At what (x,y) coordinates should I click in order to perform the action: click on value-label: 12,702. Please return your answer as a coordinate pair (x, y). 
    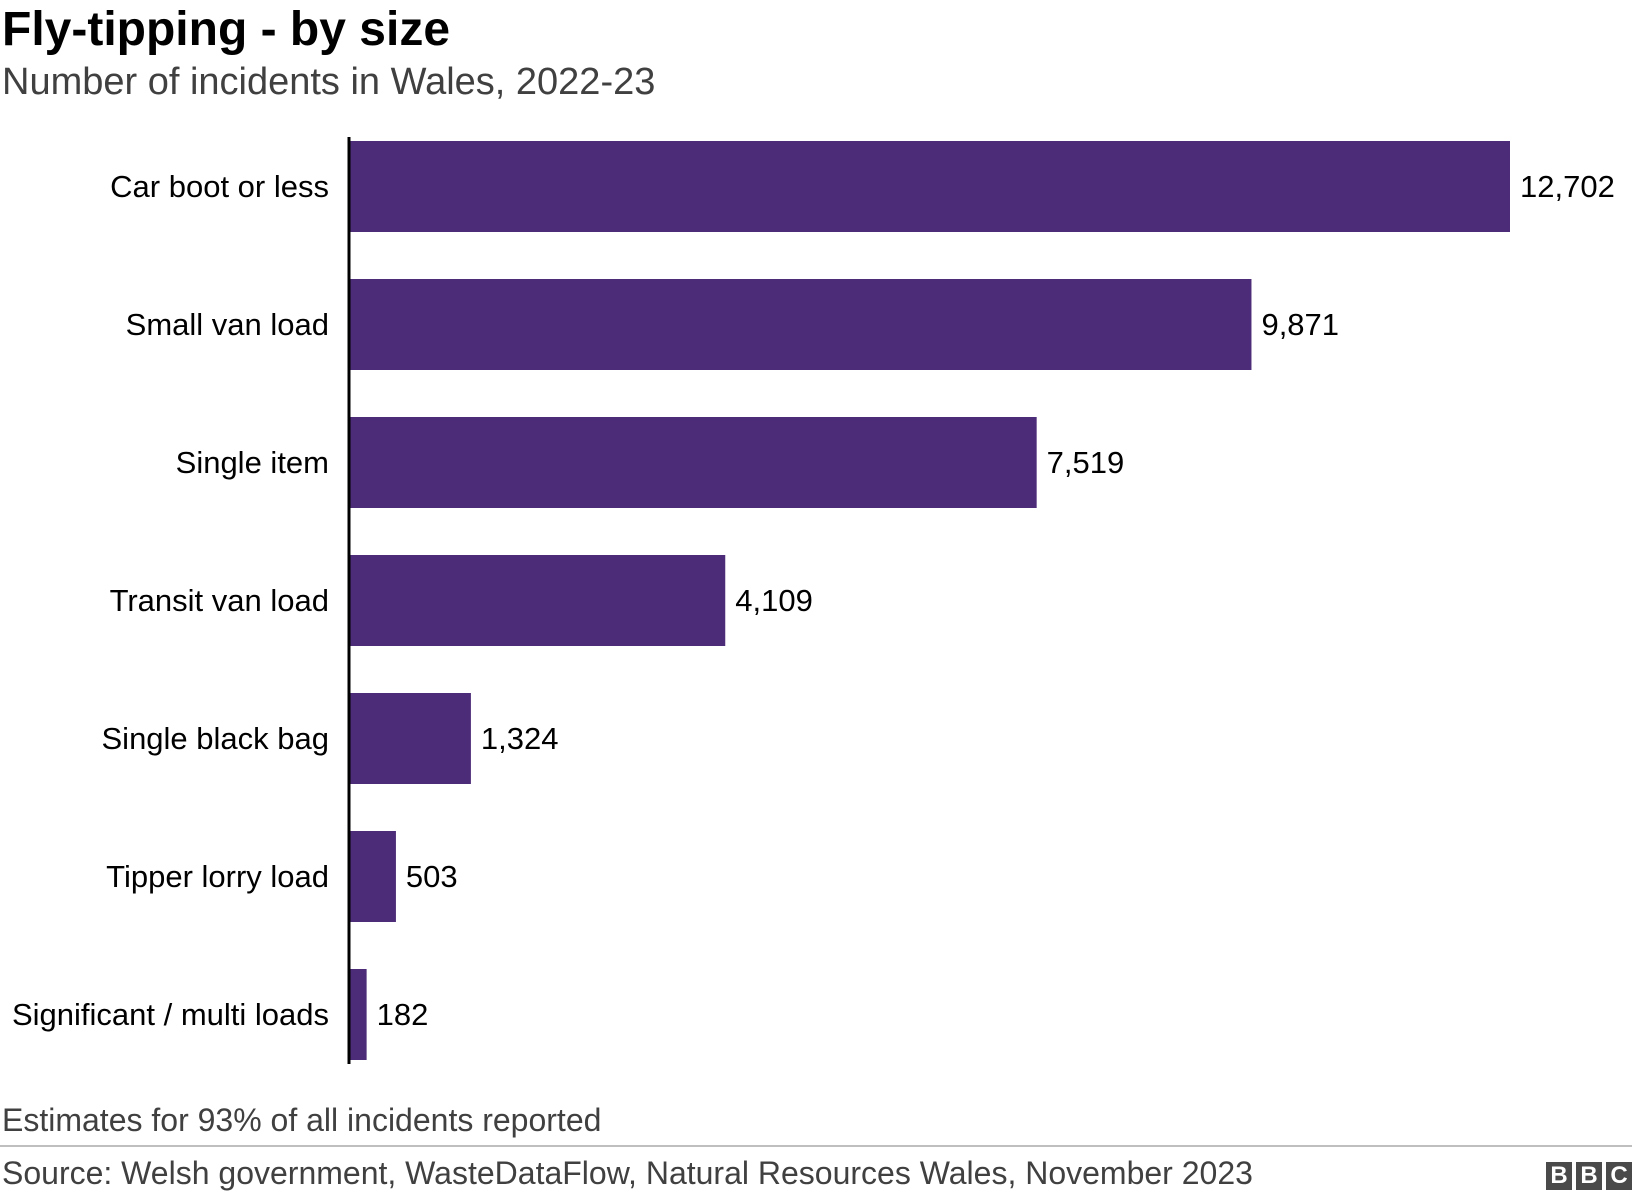
    Looking at the image, I should click on (1567, 186).